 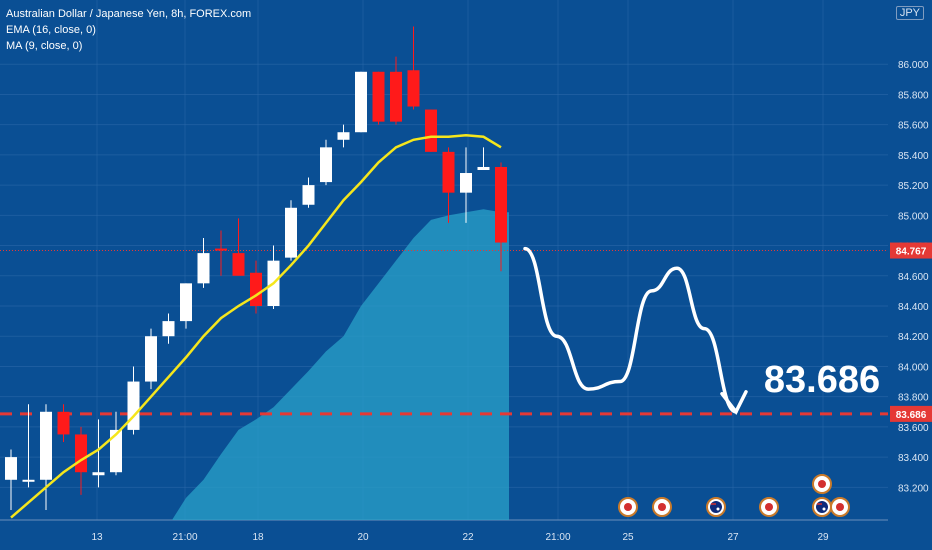 I want to click on x-tick-label: 18, so click(x=258, y=537).